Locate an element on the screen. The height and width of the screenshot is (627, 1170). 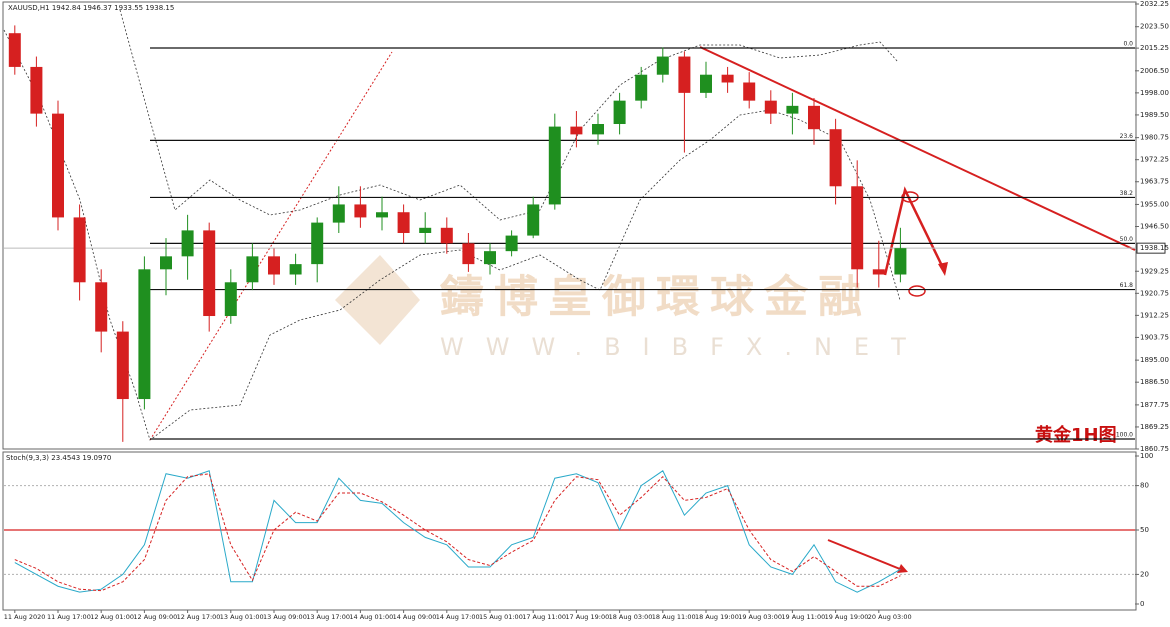
y-tick-label: 1989.50 is located at coordinates (1154, 115).